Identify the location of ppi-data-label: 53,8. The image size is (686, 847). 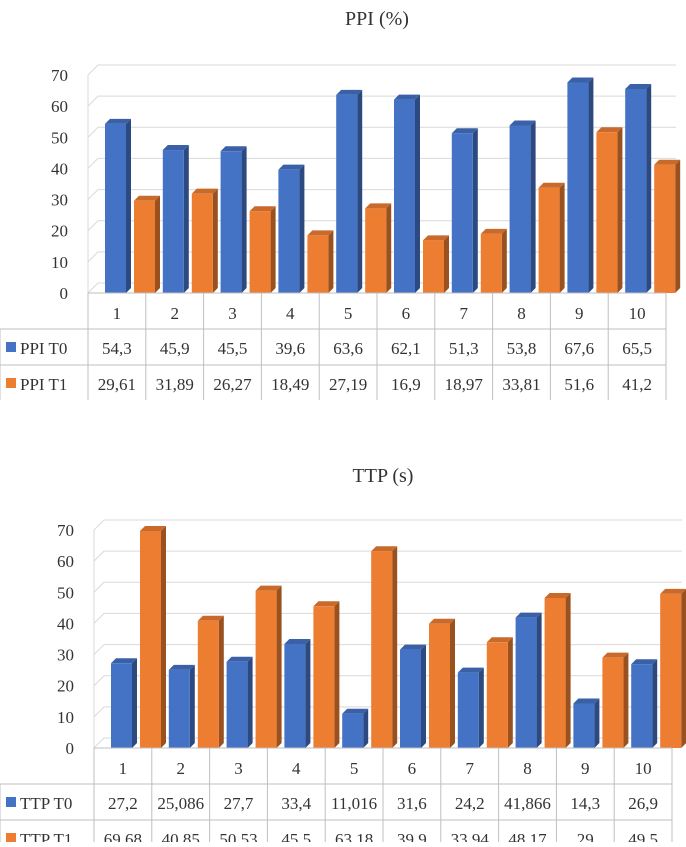
(522, 348).